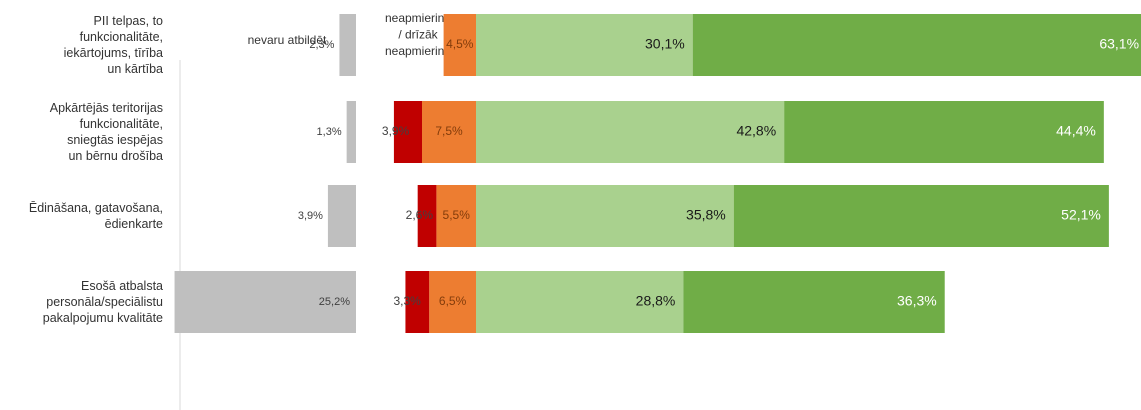  What do you see at coordinates (329, 132) in the screenshot?
I see `data-label-nevaru-atbildet: 1,3%` at bounding box center [329, 132].